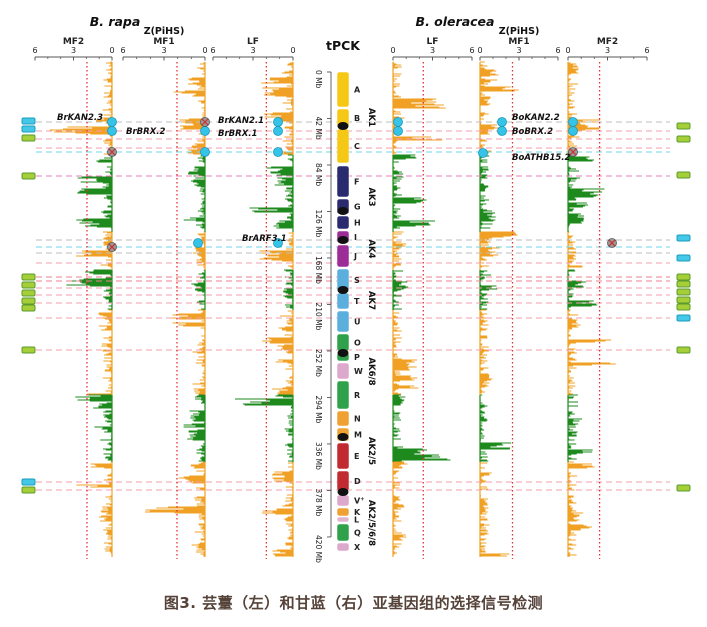 This screenshot has width=707, height=627. Describe the element at coordinates (343, 500) in the screenshot. I see `chrom-block-V` at that location.